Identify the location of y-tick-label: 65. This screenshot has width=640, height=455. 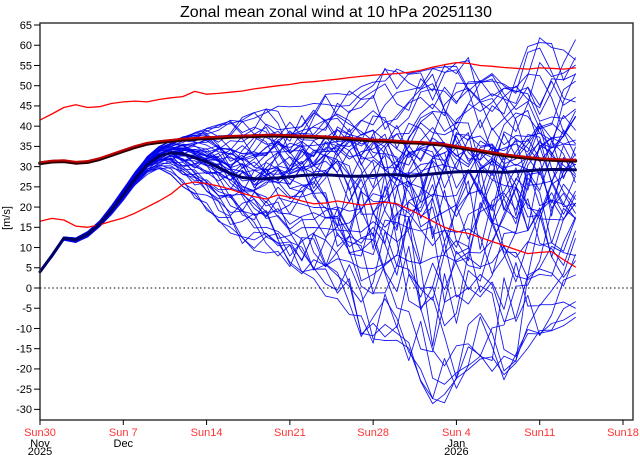
(26, 26).